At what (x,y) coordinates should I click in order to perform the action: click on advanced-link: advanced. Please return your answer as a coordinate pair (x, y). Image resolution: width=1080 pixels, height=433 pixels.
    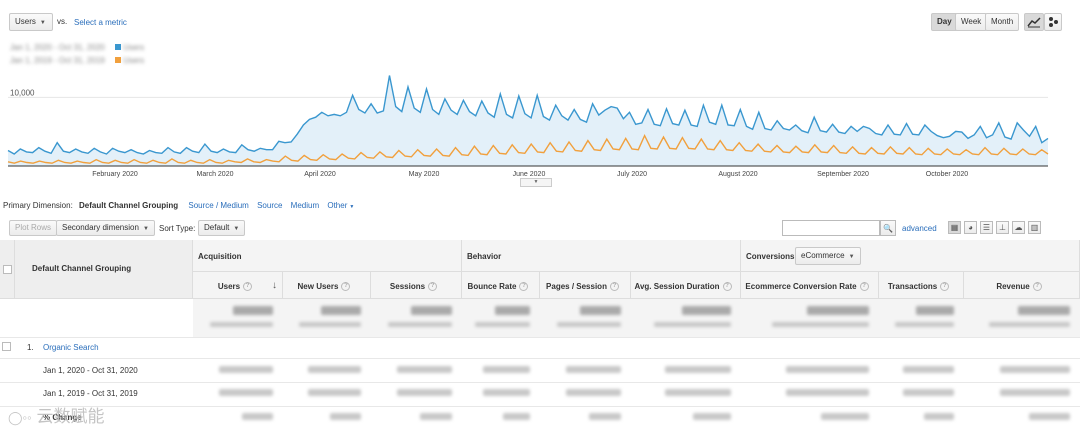
    Looking at the image, I should click on (919, 228).